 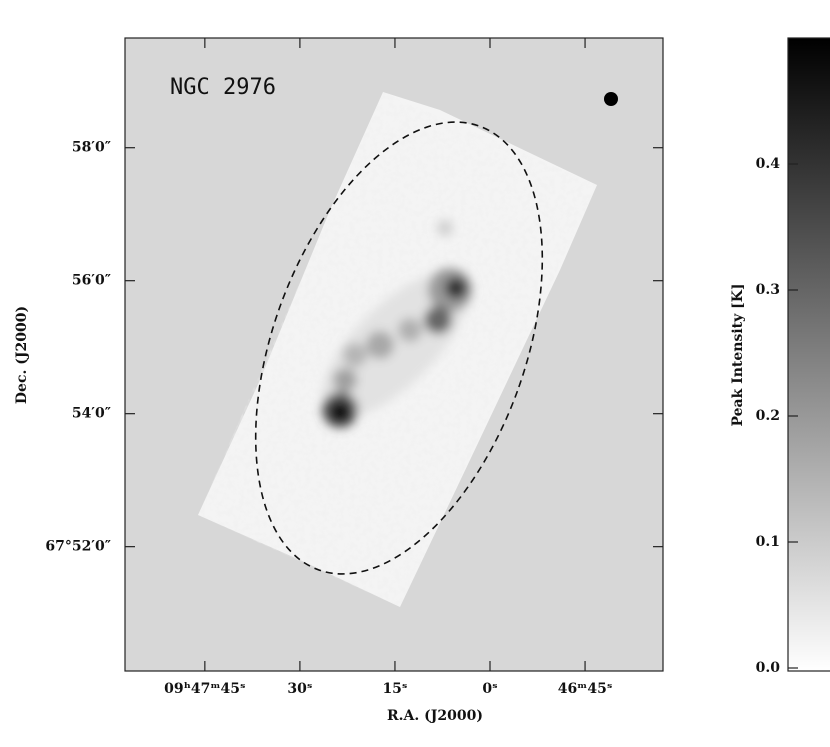 I want to click on x-tick-label: 30ˢ, so click(x=299, y=689).